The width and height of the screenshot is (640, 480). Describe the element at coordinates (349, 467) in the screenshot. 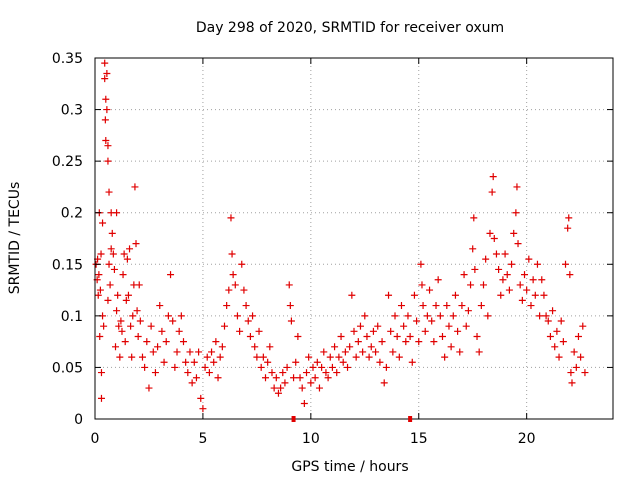

I see `x-axis-label: GPS time / hours` at that location.